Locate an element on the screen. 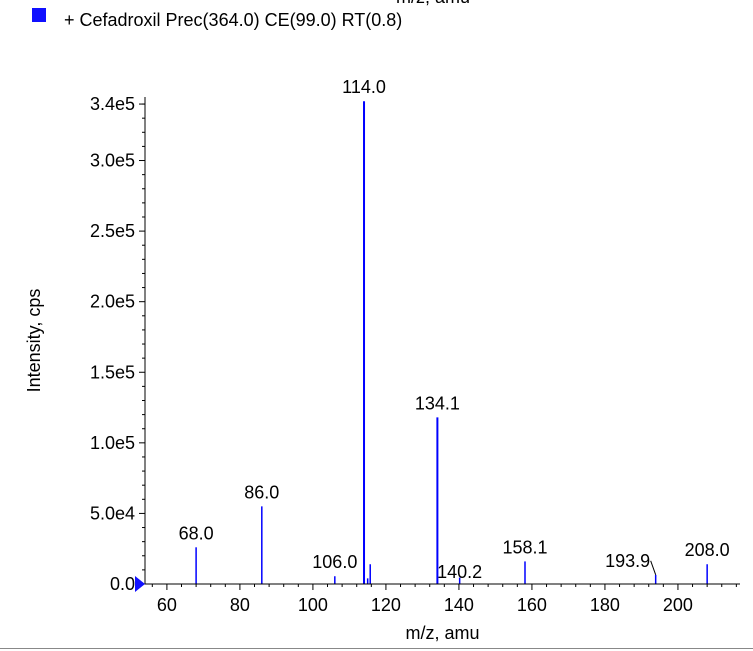 The width and height of the screenshot is (753, 651). y-tick-label: 2.0e5 is located at coordinates (112, 302).